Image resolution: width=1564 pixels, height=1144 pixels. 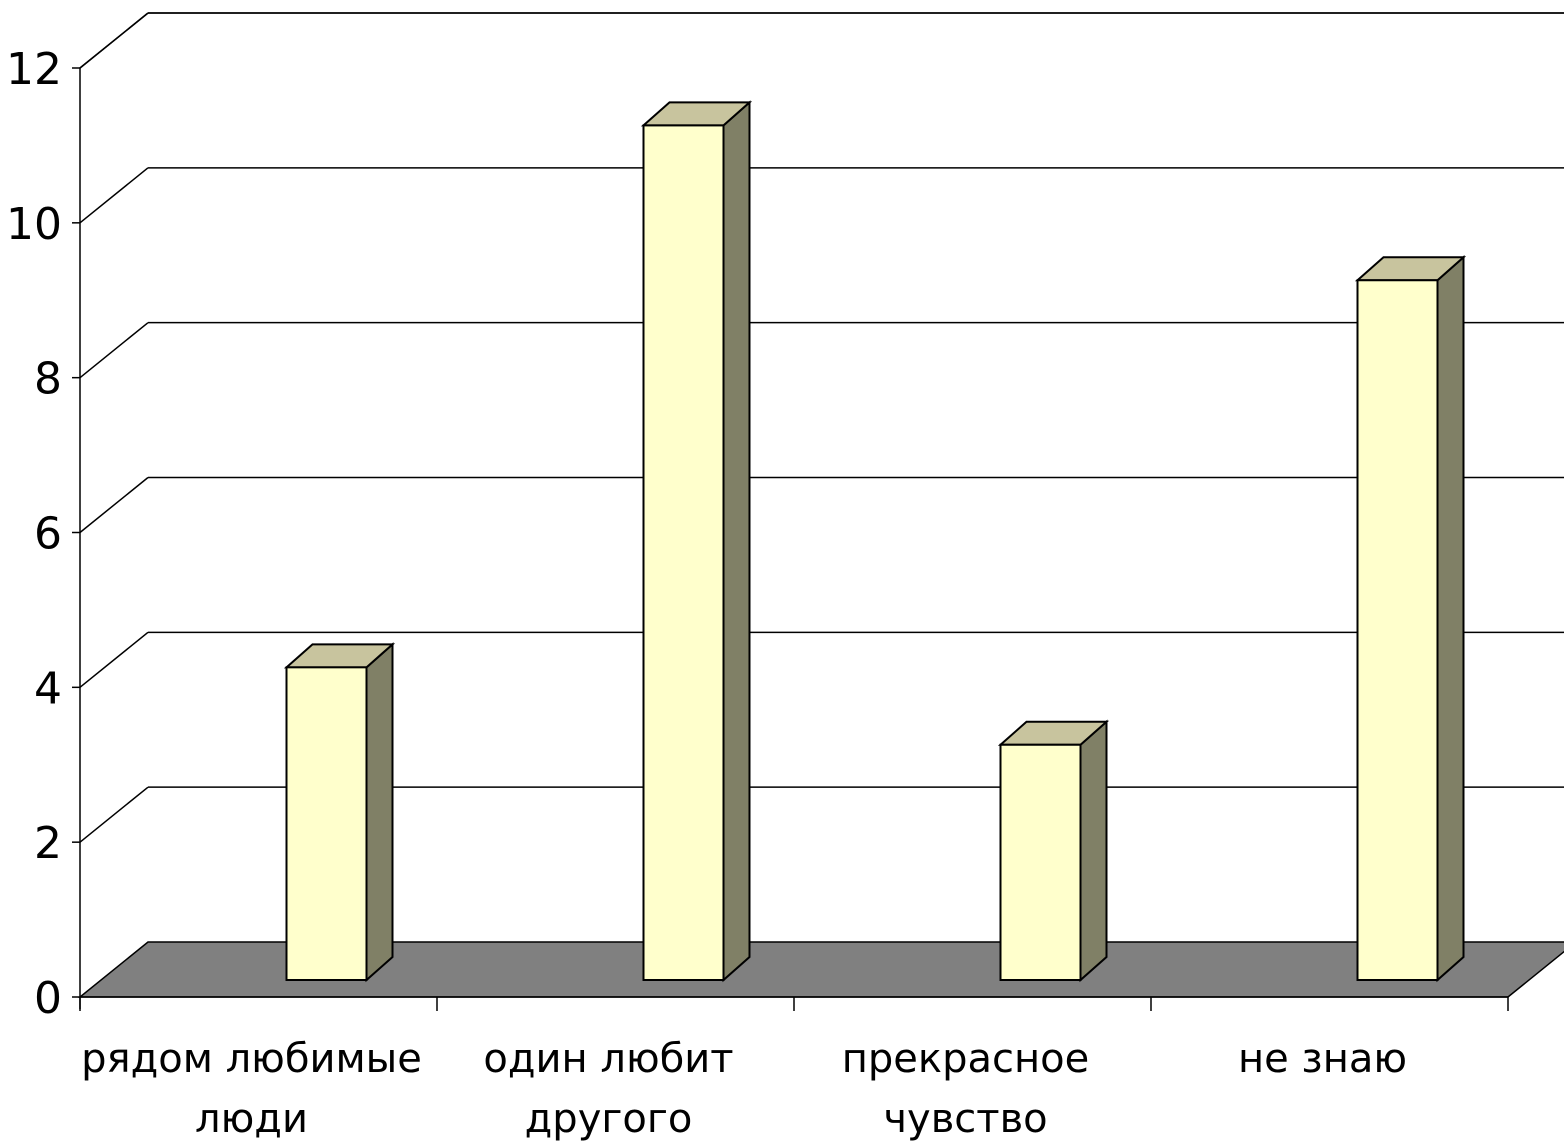 What do you see at coordinates (48, 843) in the screenshot?
I see `y-tick-label: 2` at bounding box center [48, 843].